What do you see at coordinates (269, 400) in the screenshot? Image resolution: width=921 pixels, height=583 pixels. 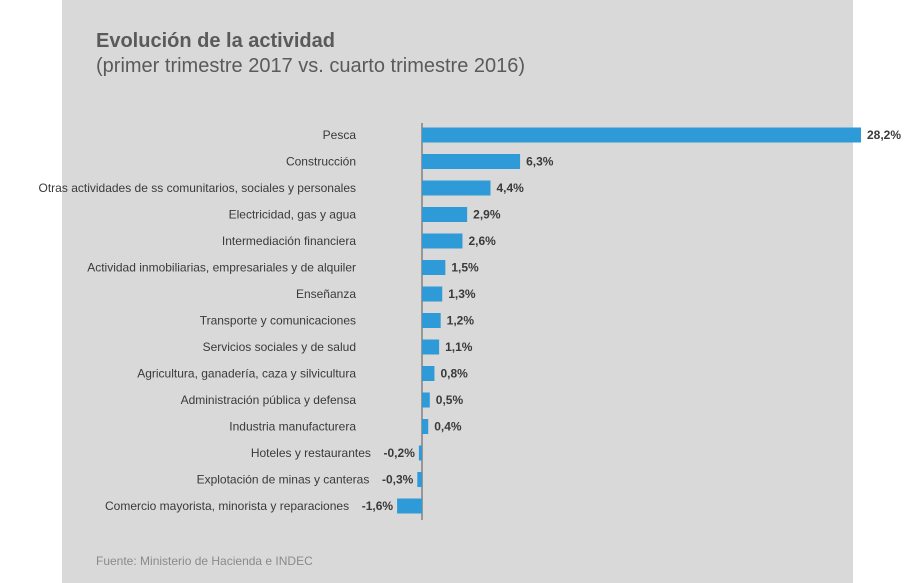 I see `category-label-10: Administración pública y defensa` at bounding box center [269, 400].